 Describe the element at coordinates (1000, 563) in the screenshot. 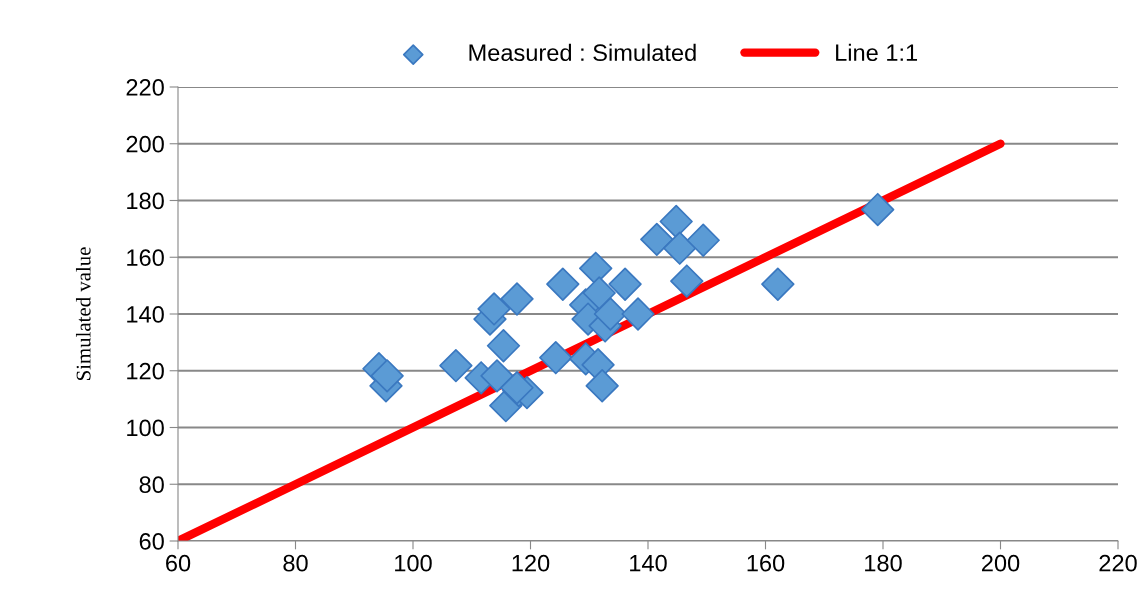

I see `x-tick-label: 200` at that location.